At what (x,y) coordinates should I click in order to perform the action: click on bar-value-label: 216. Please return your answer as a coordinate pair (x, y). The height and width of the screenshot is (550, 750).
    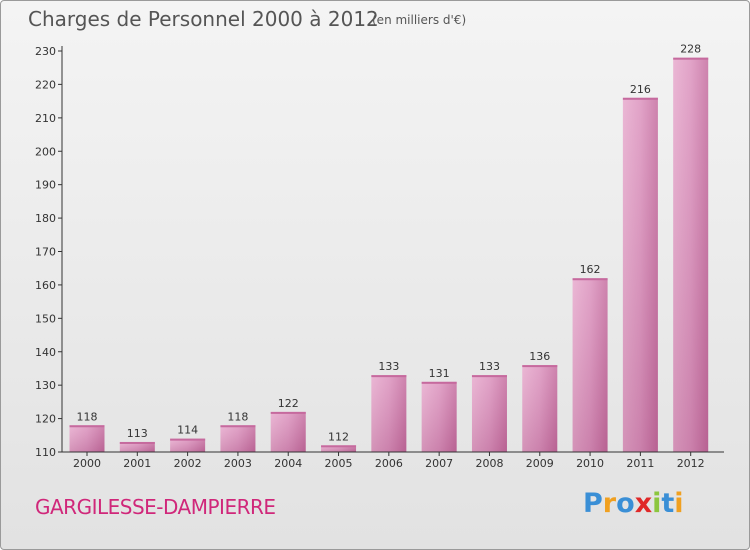
    Looking at the image, I should click on (640, 89).